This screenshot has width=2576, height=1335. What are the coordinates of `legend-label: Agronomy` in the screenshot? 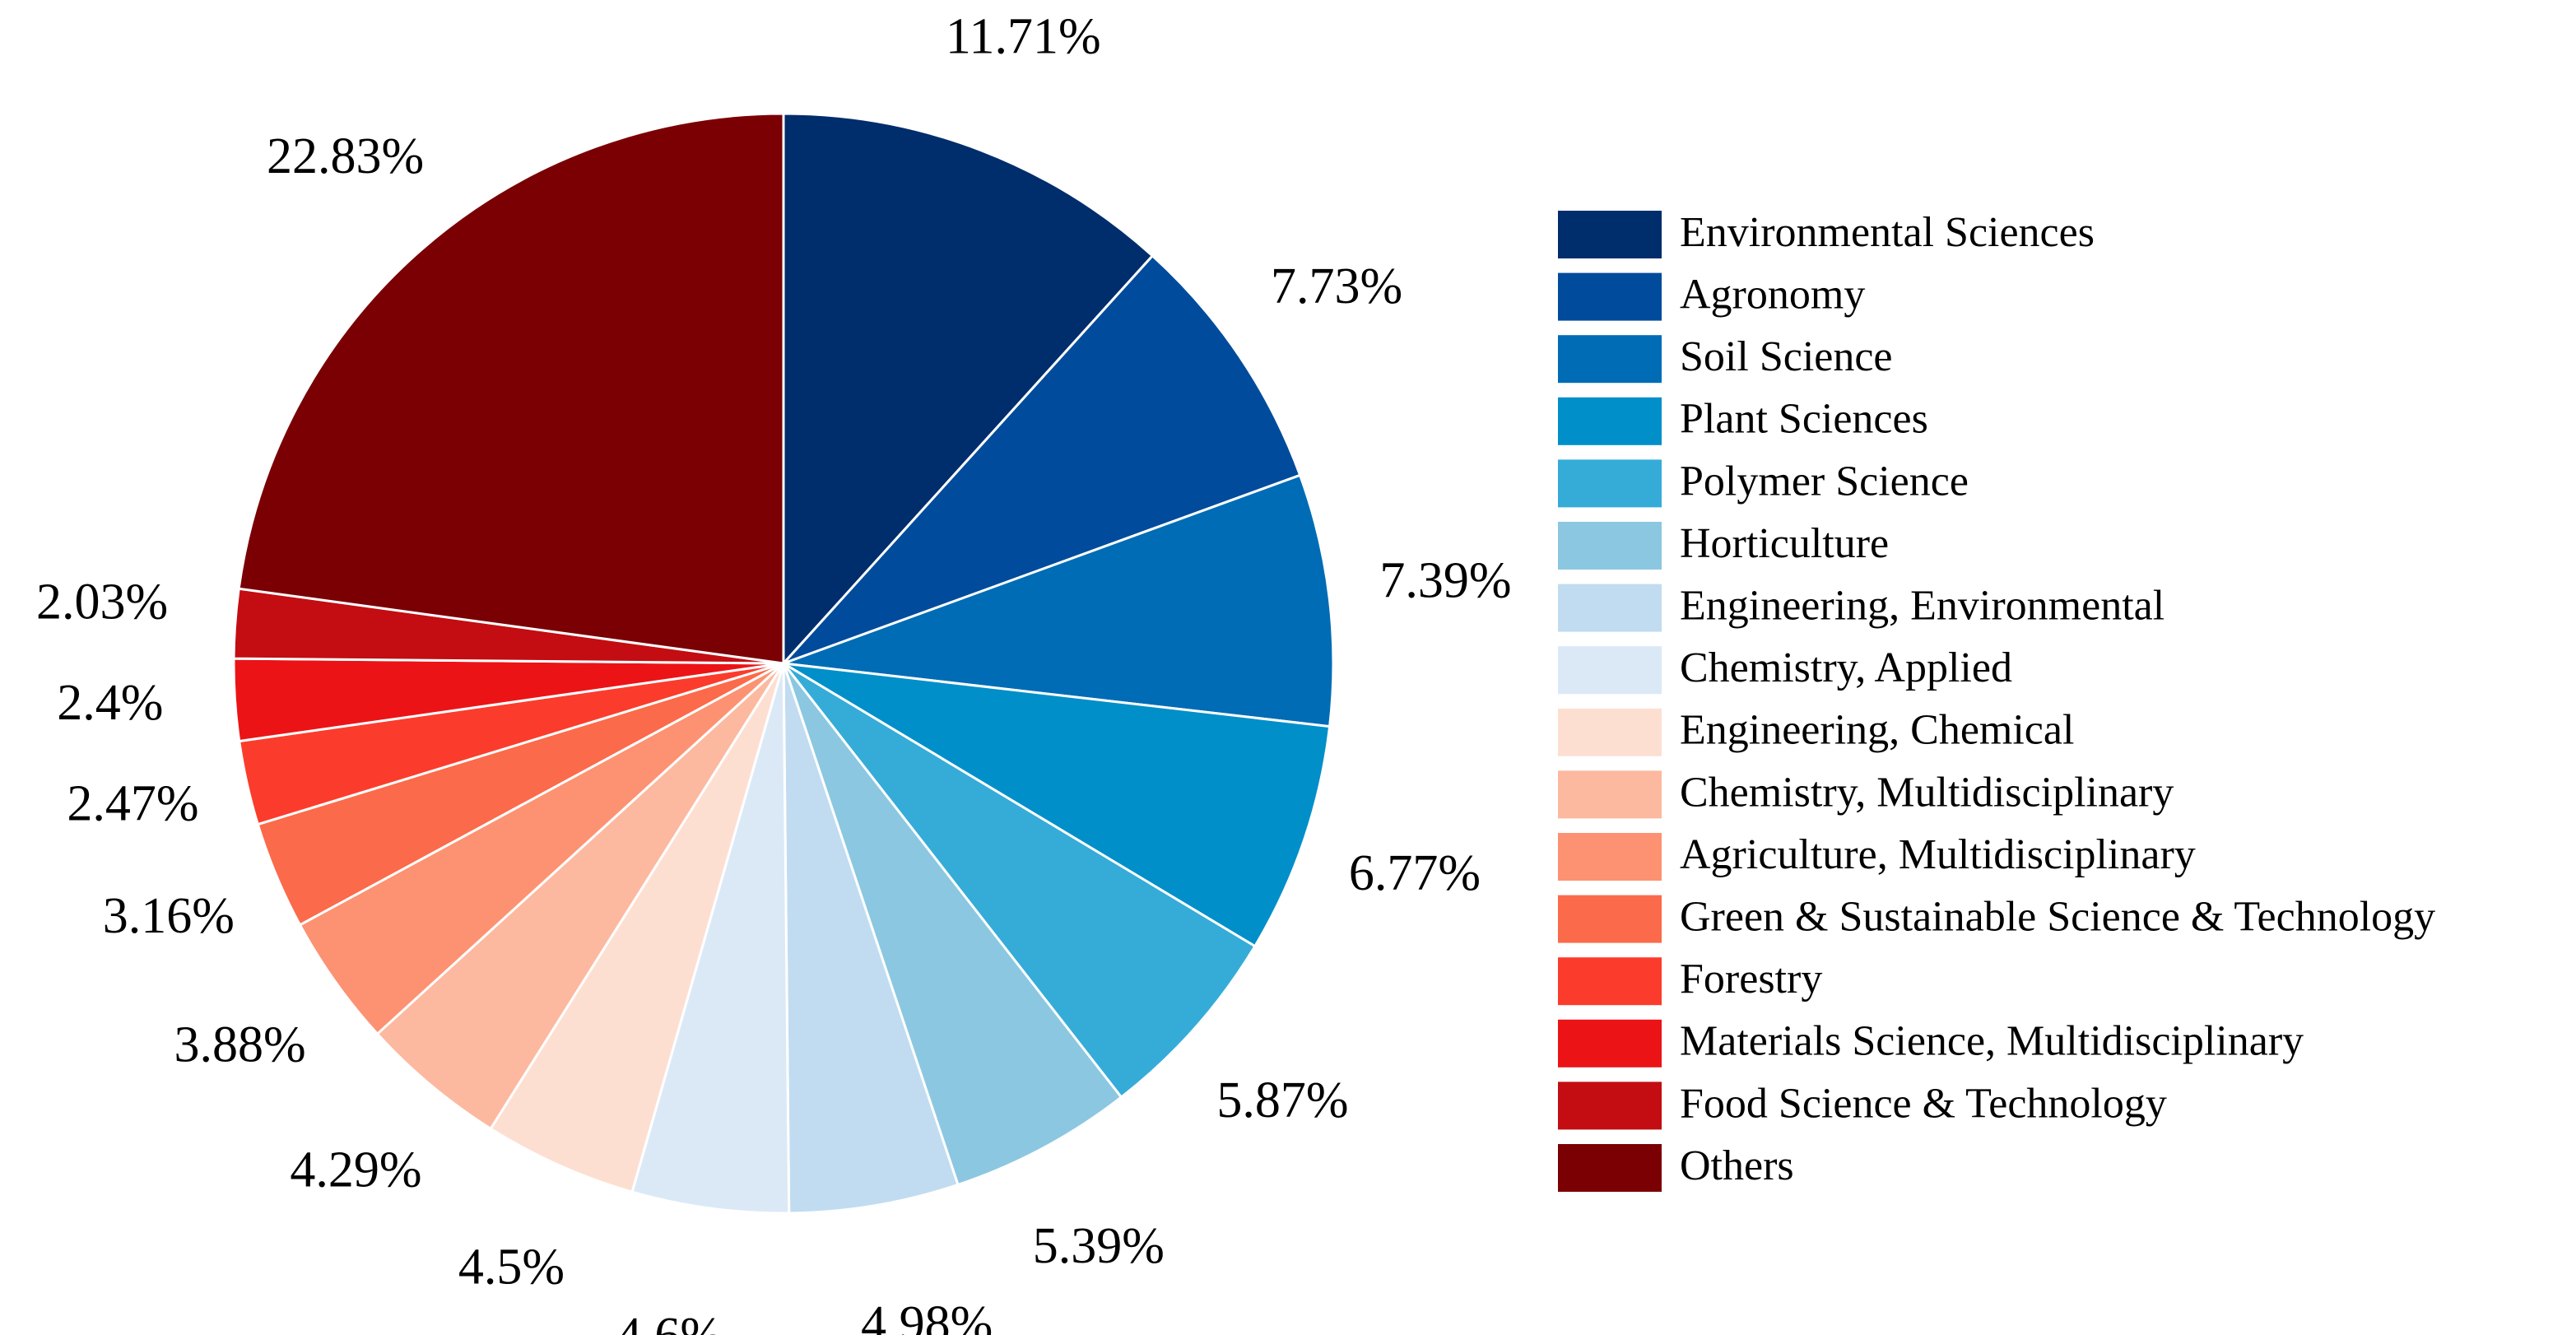 It's located at (1772, 295).